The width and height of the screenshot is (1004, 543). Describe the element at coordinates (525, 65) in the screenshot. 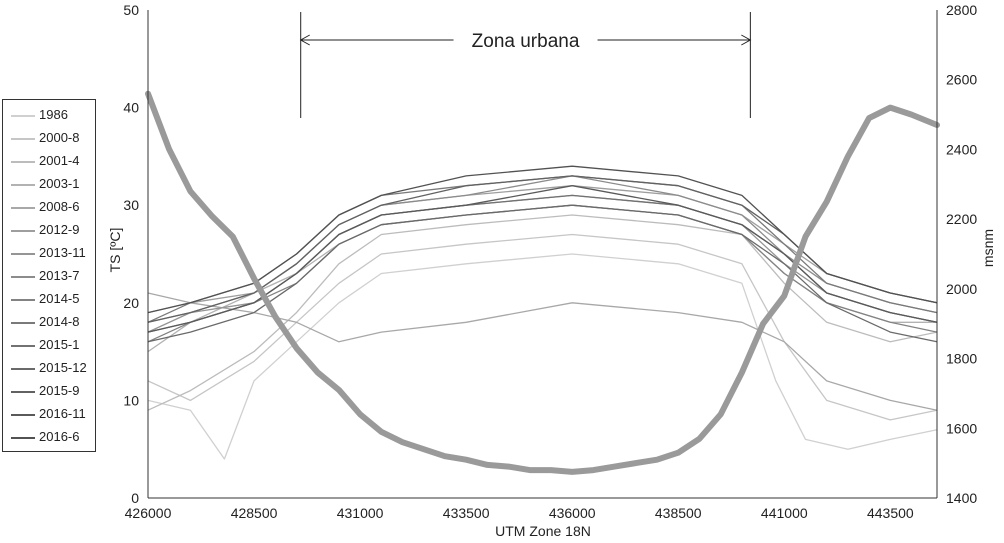

I see `urban-zone-annotation: Zona urbana` at that location.